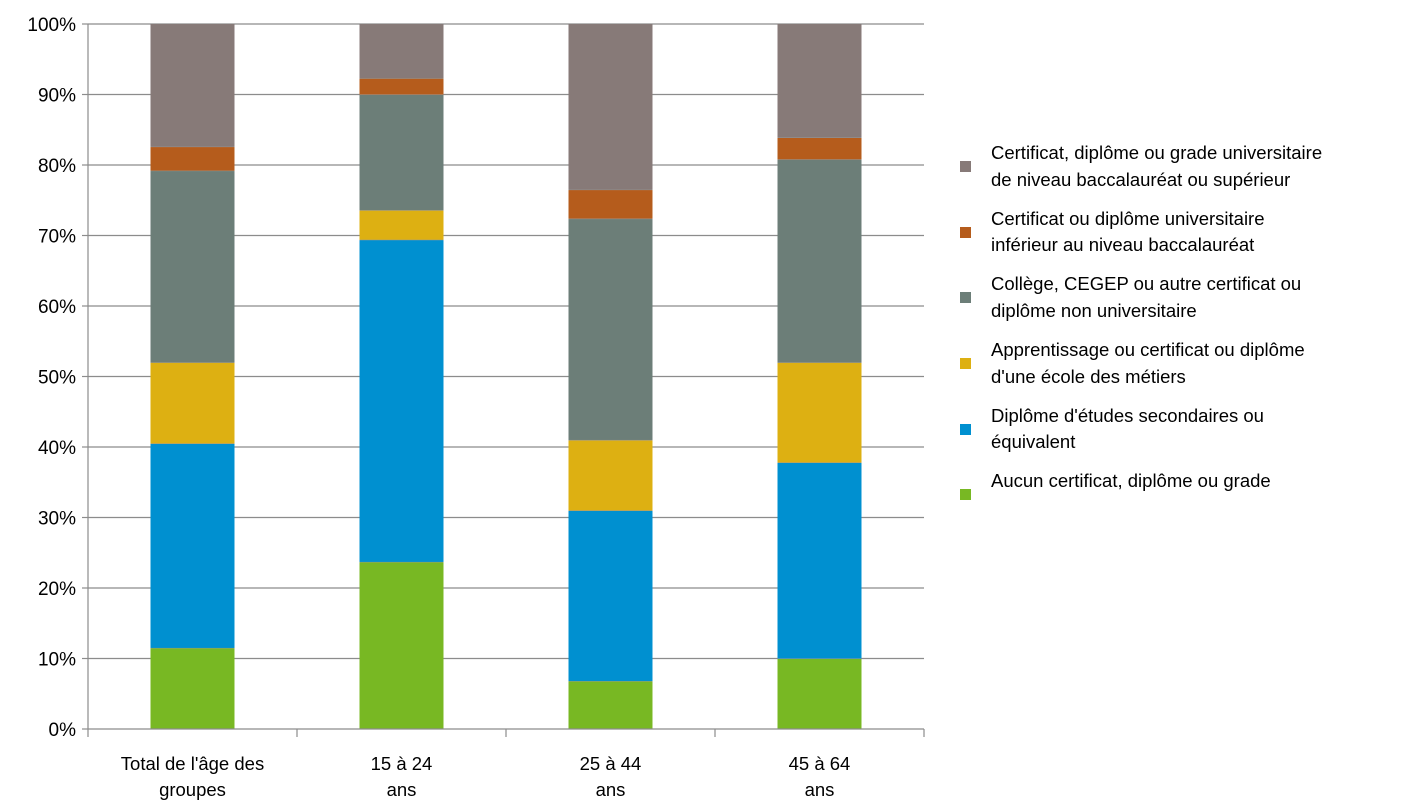 This screenshot has width=1406, height=809. I want to click on y-tick-label: 90%, so click(57, 96).